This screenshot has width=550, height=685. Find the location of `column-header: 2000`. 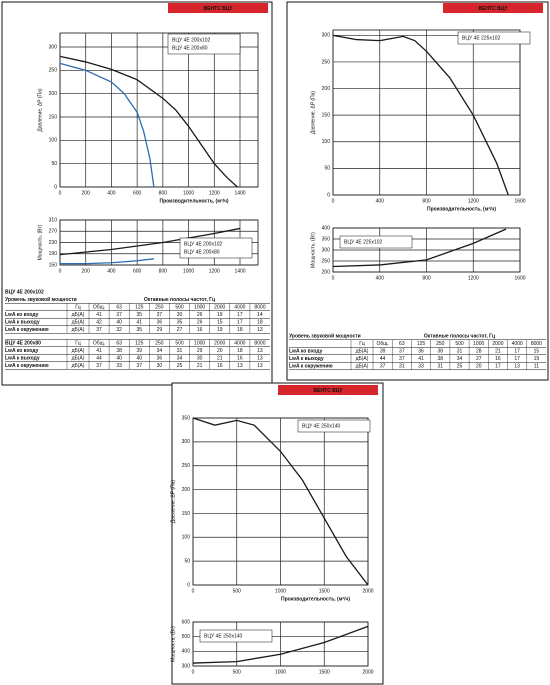

column-header: 2000 is located at coordinates (497, 344).